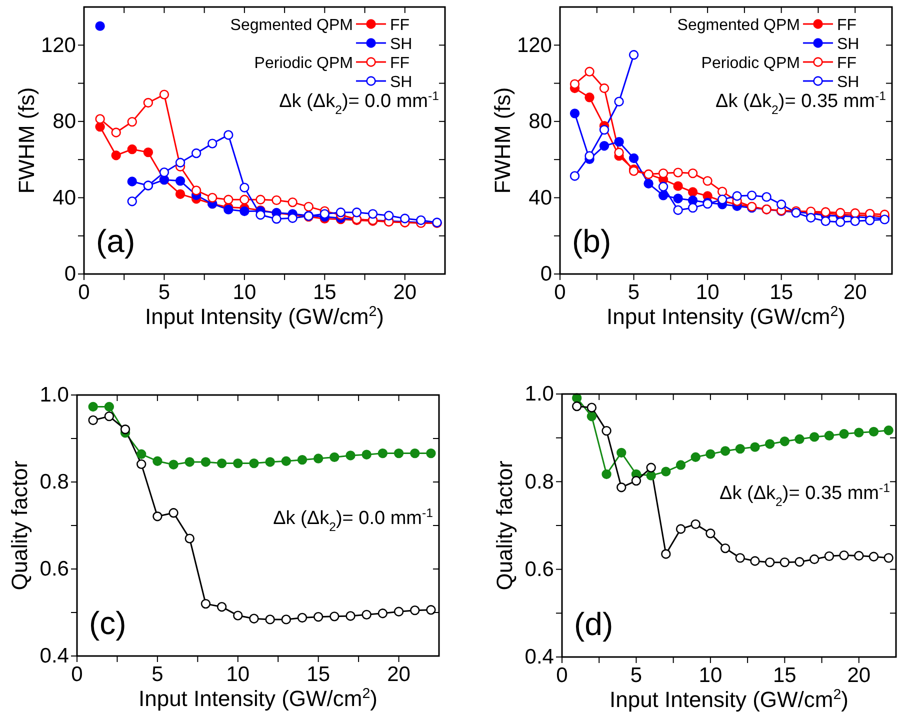  Describe the element at coordinates (594, 624) in the screenshot. I see `annotation: (d)` at that location.